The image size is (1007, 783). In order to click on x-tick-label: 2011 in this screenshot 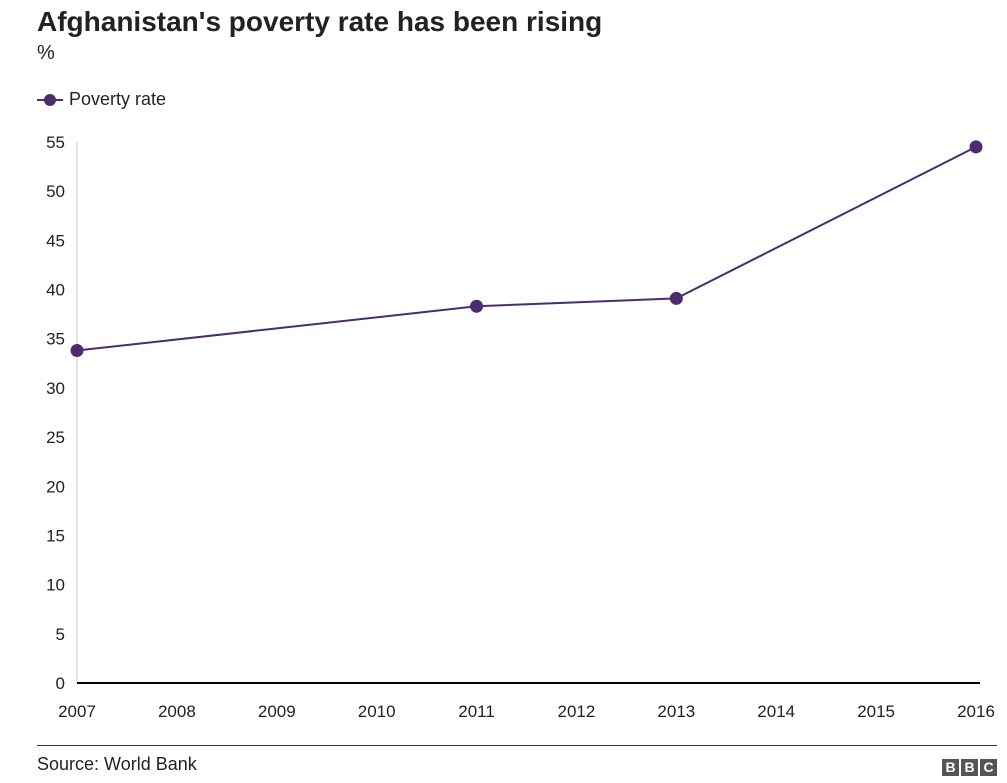, I will do `click(476, 711)`.